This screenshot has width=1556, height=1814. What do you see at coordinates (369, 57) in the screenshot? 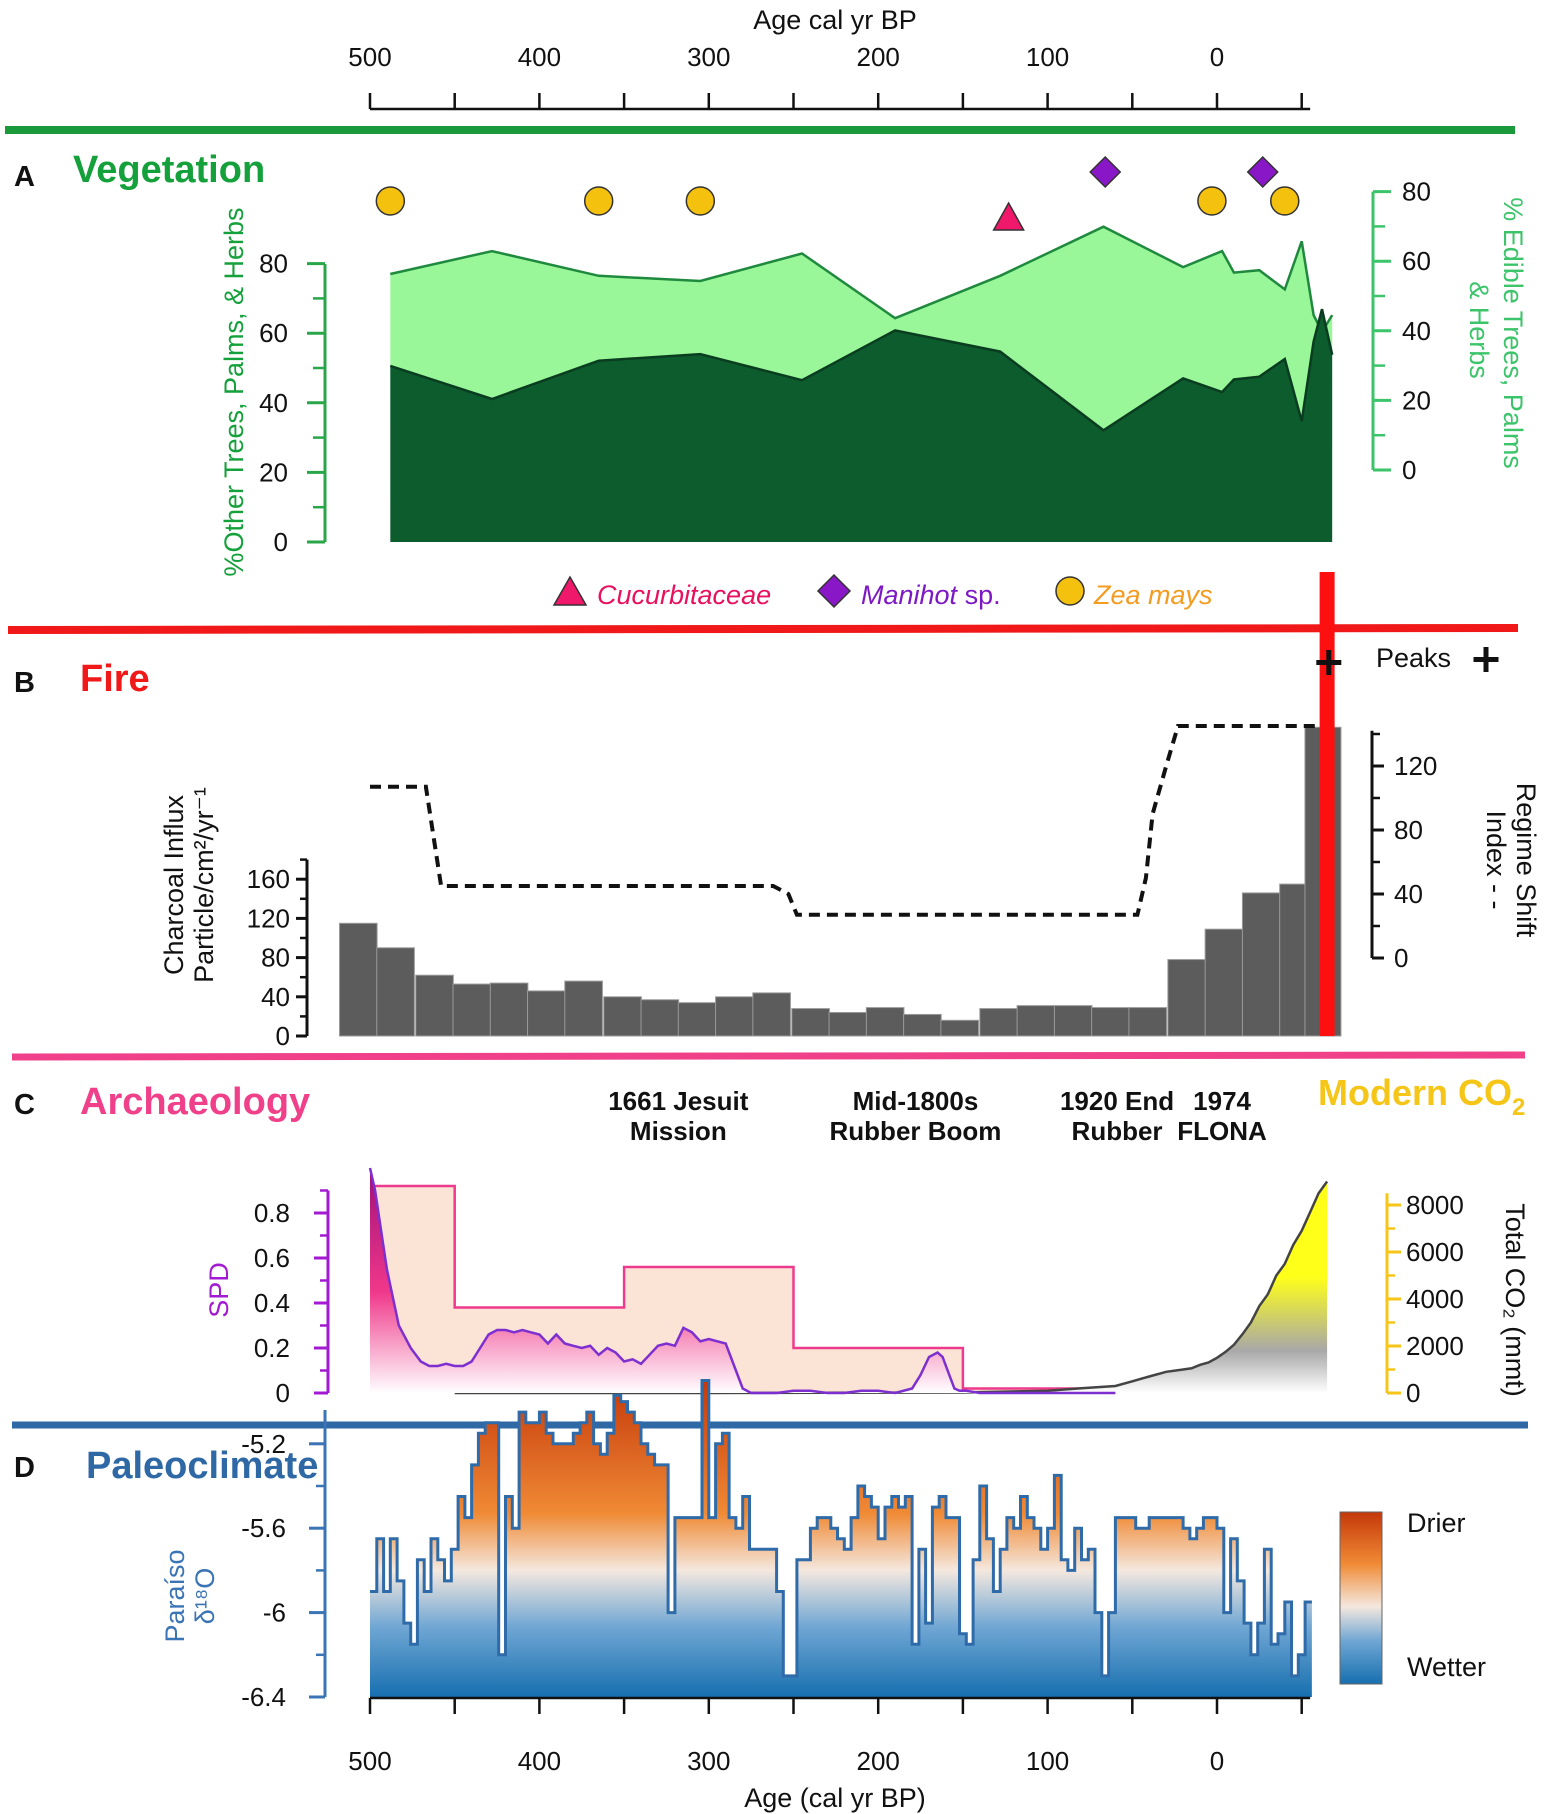
I see `top-axis-tick-label: 500` at bounding box center [369, 57].